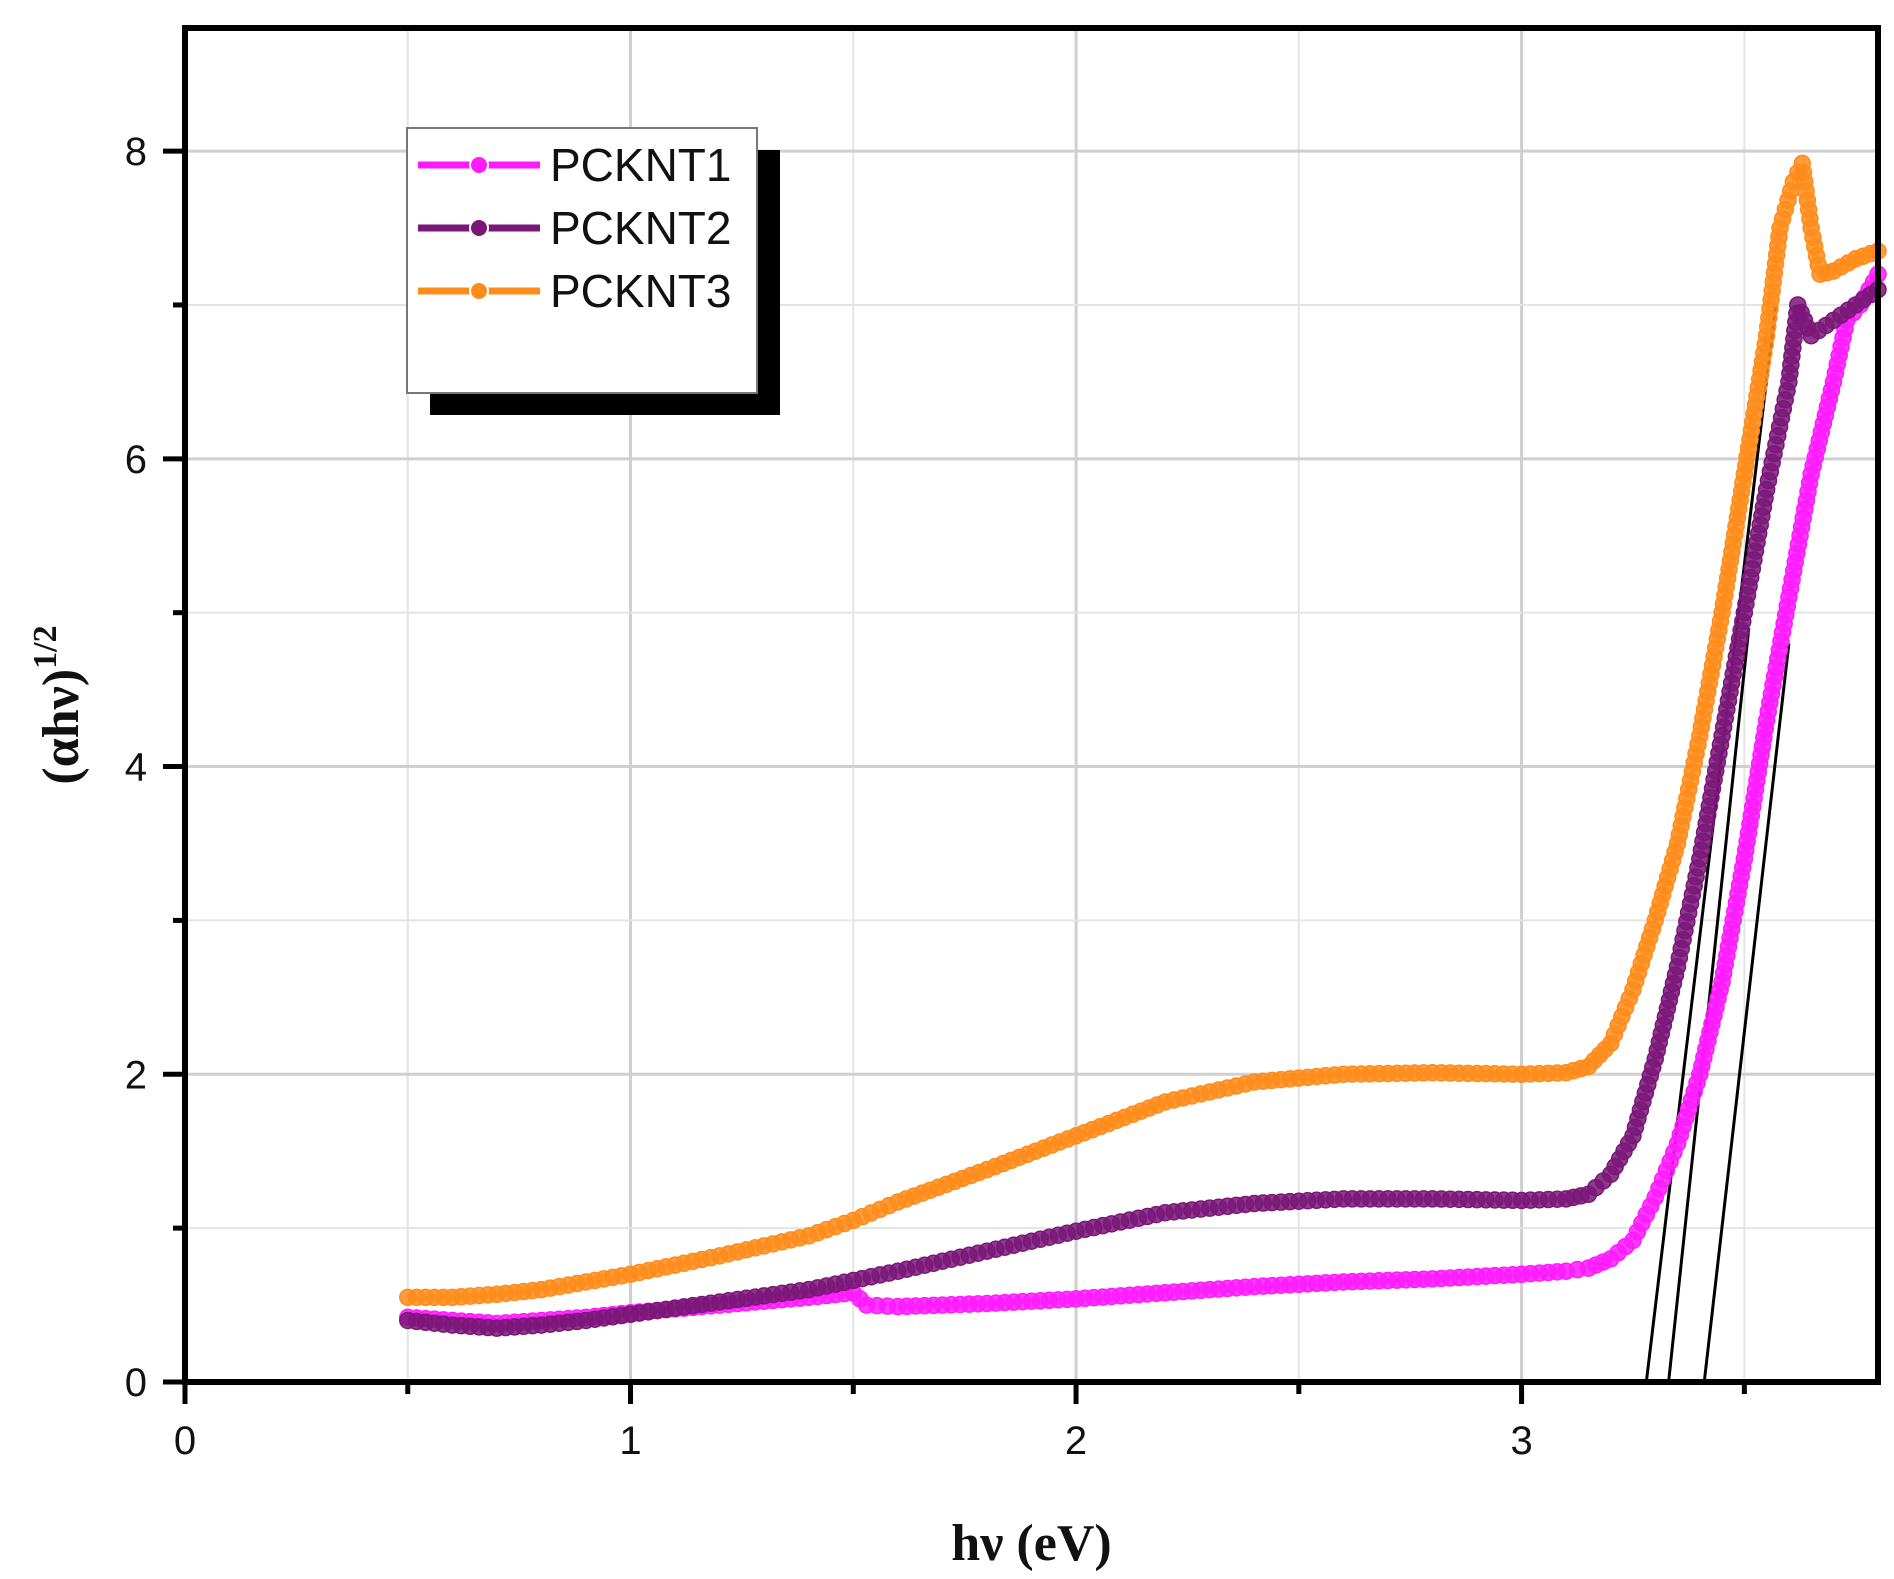 The height and width of the screenshot is (1579, 1894). I want to click on y-tick-label: 0, so click(136, 1383).